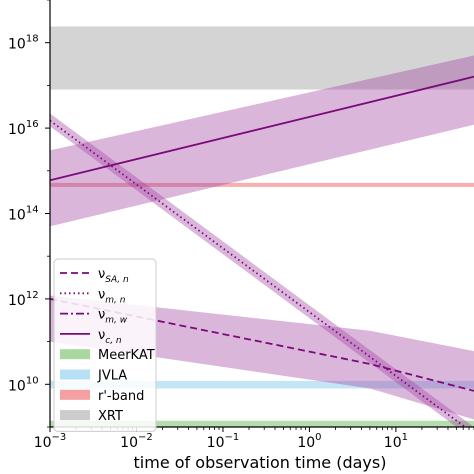 This screenshot has height=474, width=474. Describe the element at coordinates (50, 441) in the screenshot. I see `x-tick-label-0: 10⁻³` at that location.